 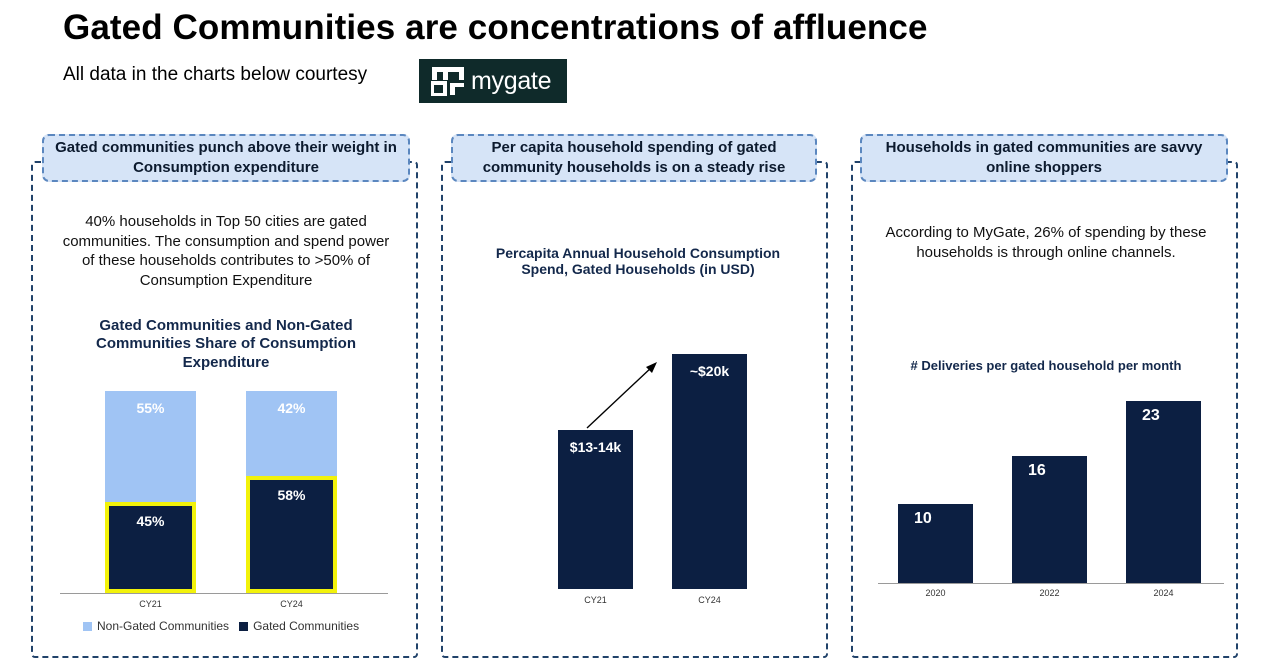 I want to click on legend-label: Gated Communities, so click(x=306, y=626).